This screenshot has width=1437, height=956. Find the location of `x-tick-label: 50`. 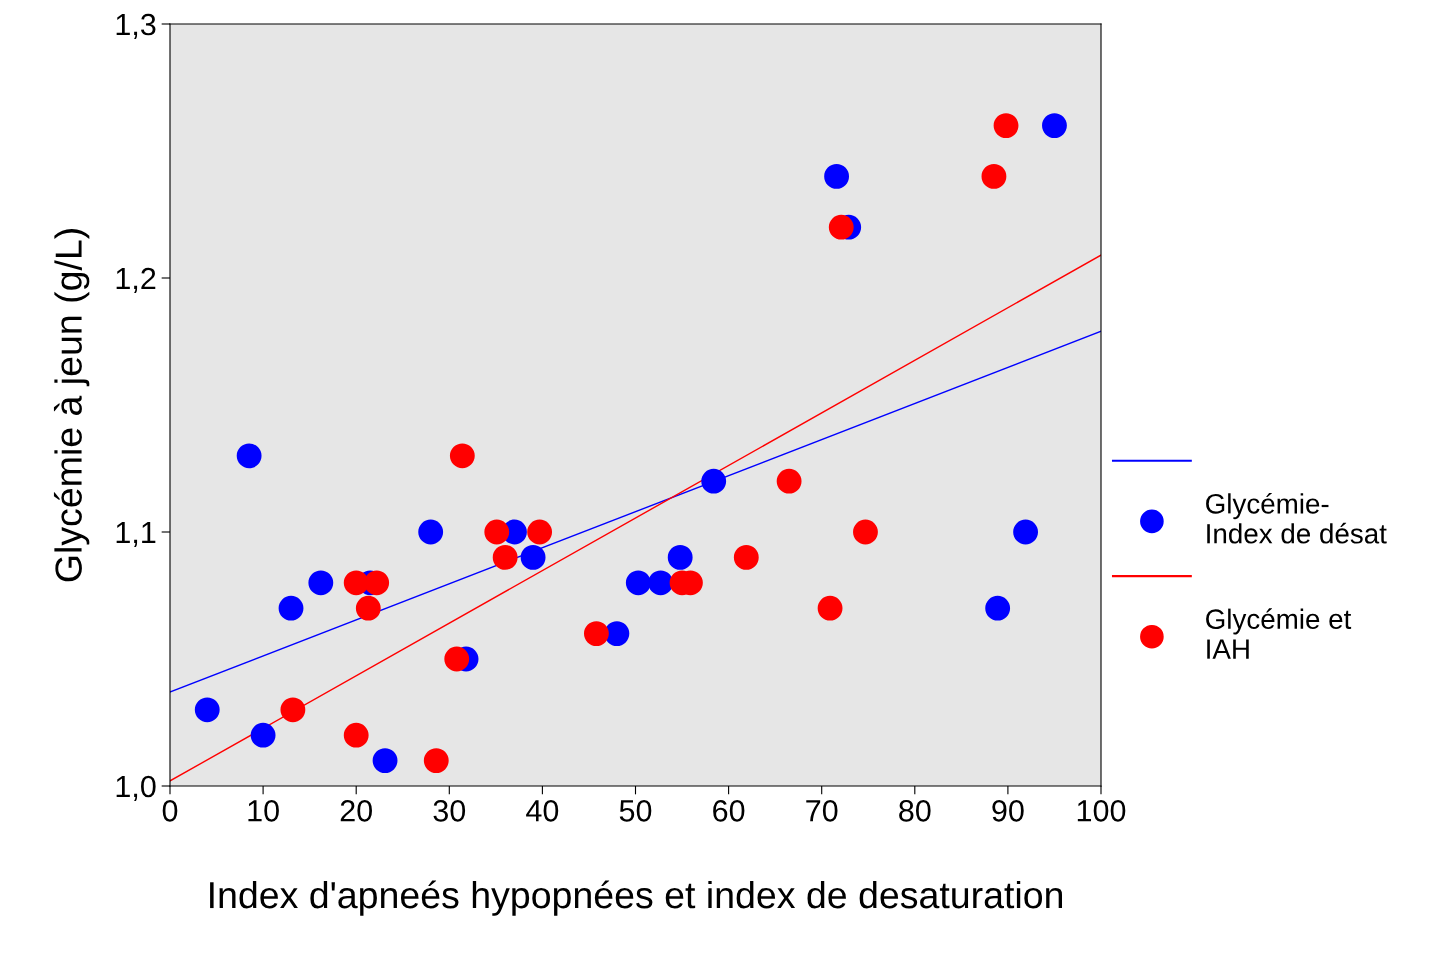

x-tick-label: 50 is located at coordinates (635, 811).